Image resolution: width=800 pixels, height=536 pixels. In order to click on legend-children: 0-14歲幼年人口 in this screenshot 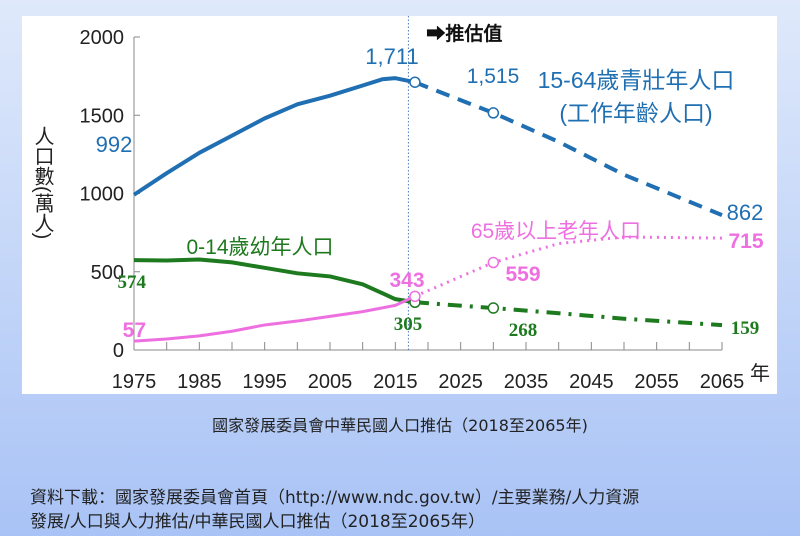, I will do `click(259, 247)`.